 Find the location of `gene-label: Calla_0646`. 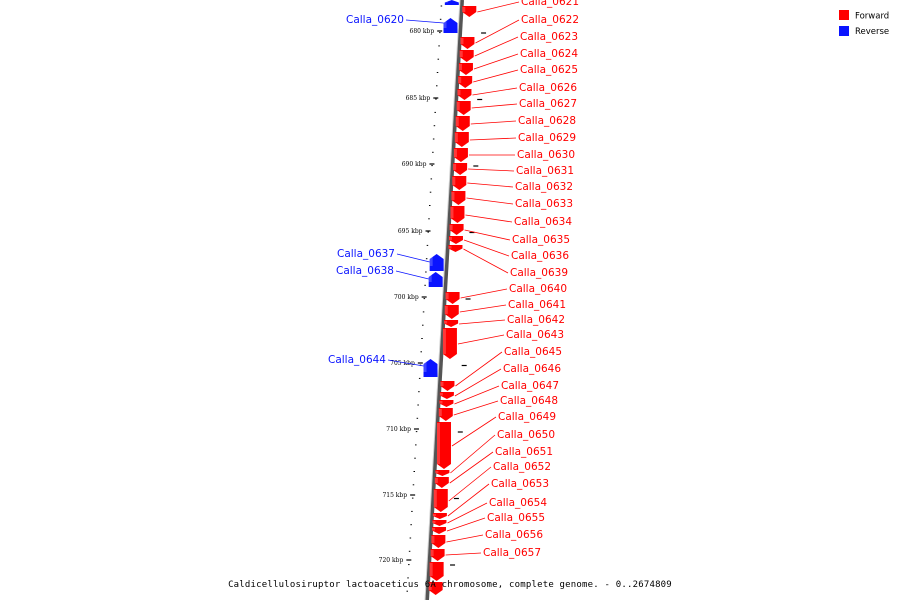

gene-label: Calla_0646 is located at coordinates (532, 369).